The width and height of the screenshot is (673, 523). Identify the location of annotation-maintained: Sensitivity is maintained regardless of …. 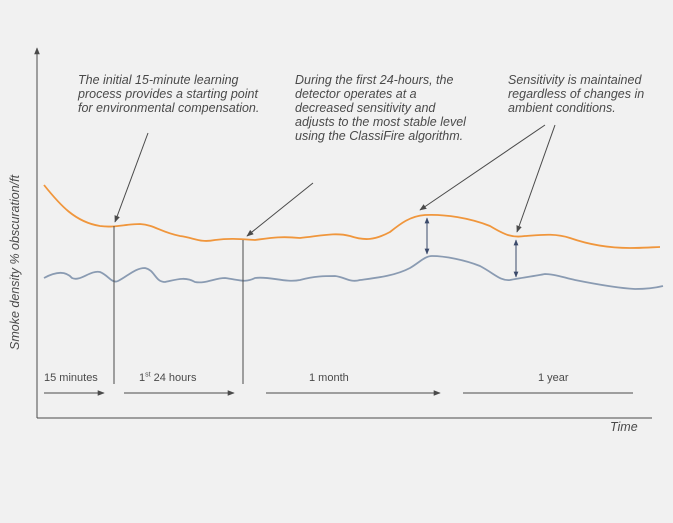
(576, 94).